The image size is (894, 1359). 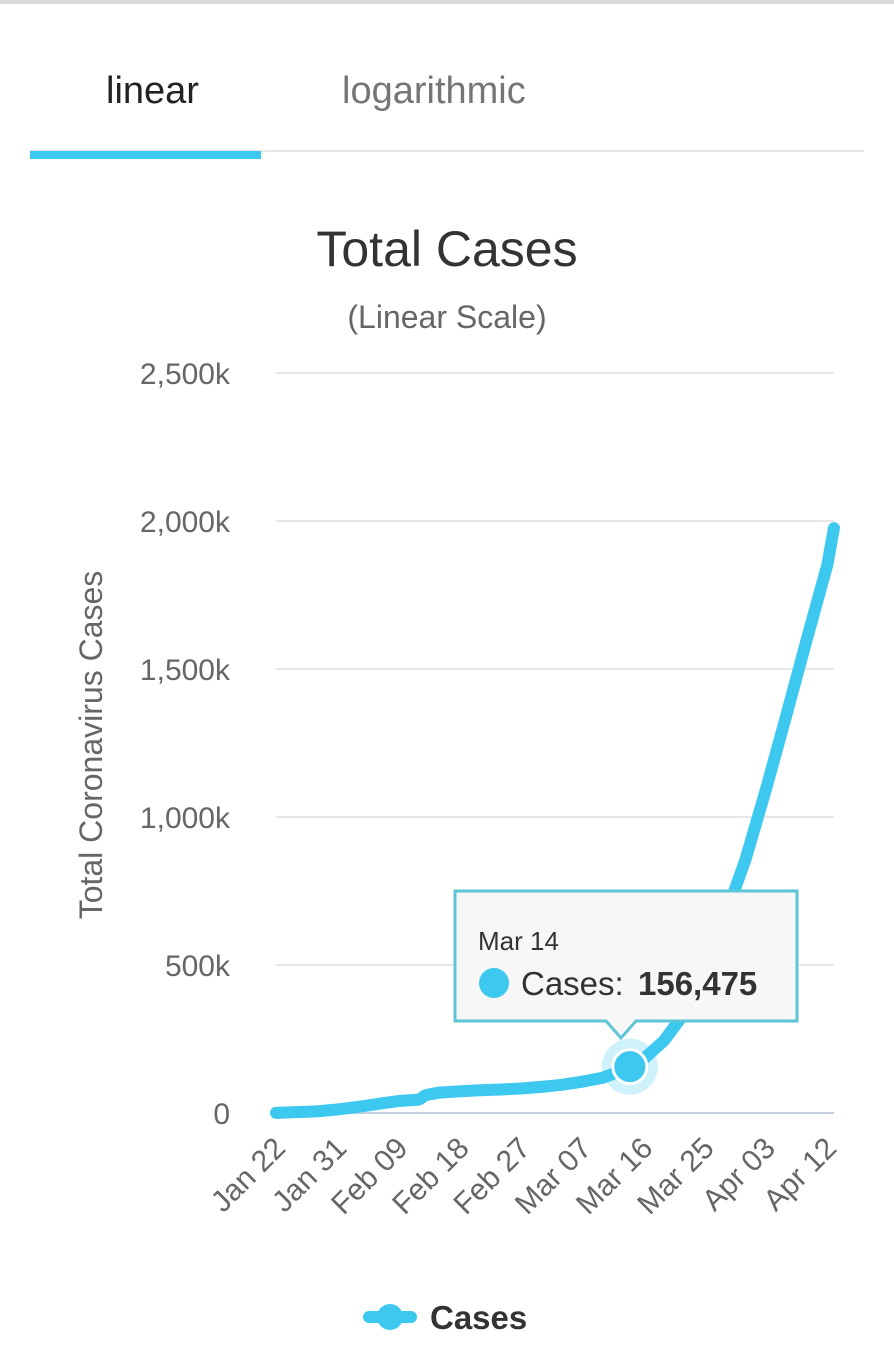 I want to click on y-axis-tick-labels: 0 500k 1,000k 1,500k 2,000k 2,500k, so click(x=185, y=744).